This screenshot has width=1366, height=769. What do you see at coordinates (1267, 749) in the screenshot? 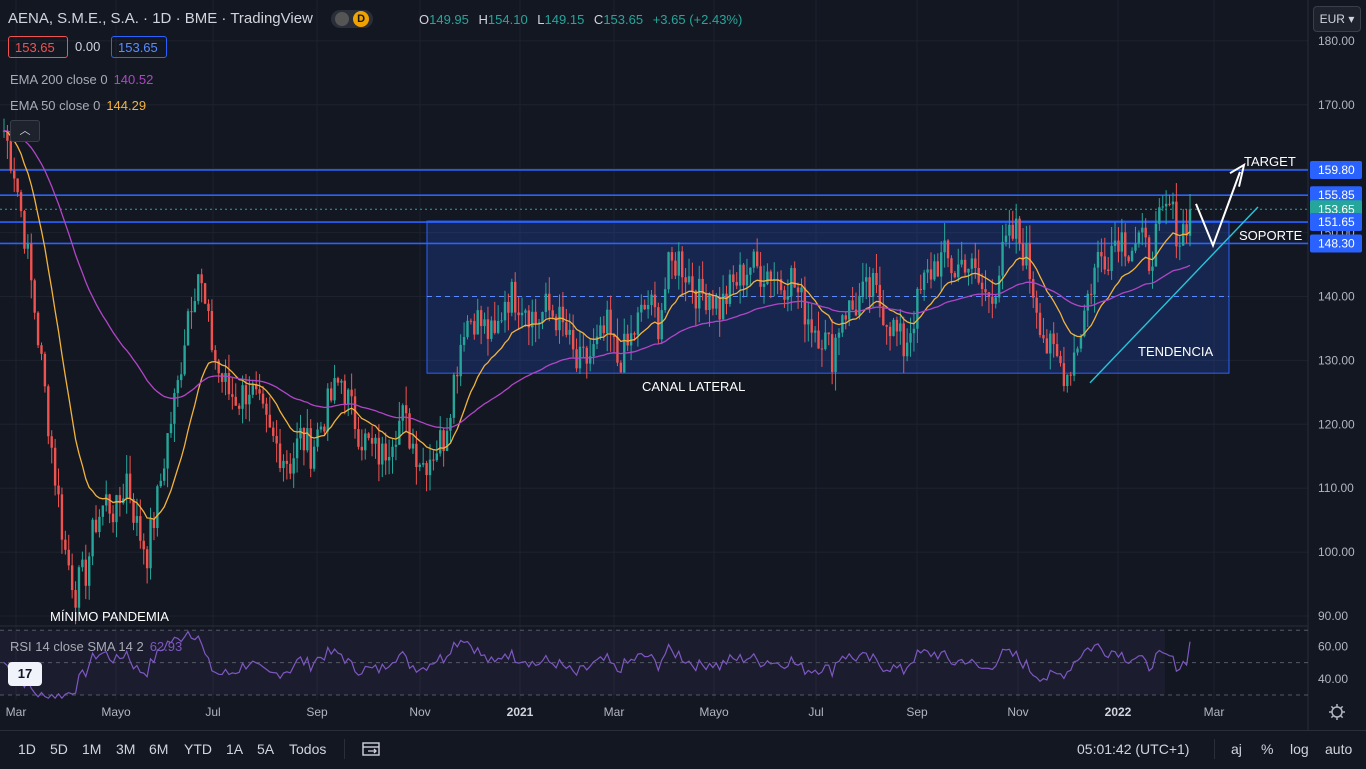
I see `scale-button-1: %` at bounding box center [1267, 749].